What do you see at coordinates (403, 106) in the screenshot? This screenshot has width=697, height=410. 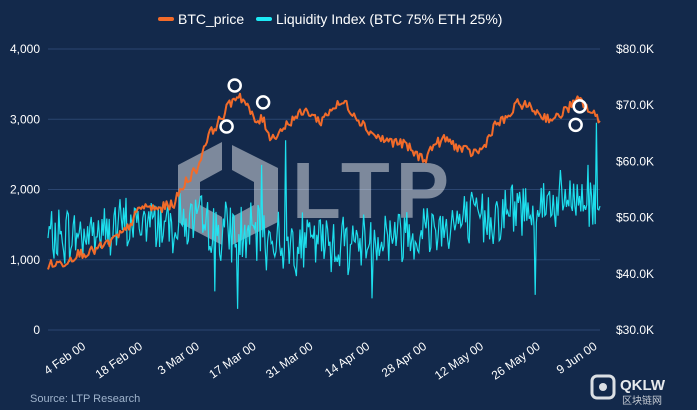 I see `annotation-markers` at bounding box center [403, 106].